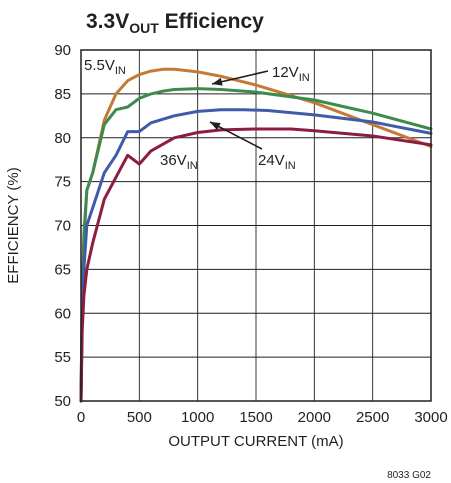 The width and height of the screenshot is (451, 483). Describe the element at coordinates (255, 441) in the screenshot. I see `x-axis-label: OUTPUT CURRENT (mA)` at that location.